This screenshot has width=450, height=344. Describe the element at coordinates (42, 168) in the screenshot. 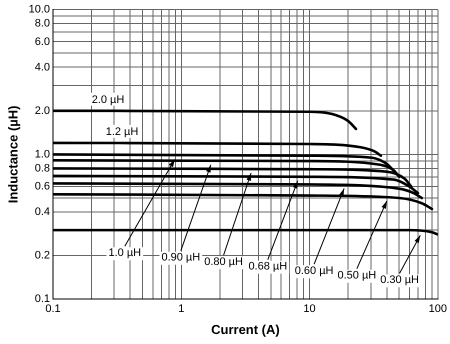

I see `y-tick-label: 0.8` at that location.